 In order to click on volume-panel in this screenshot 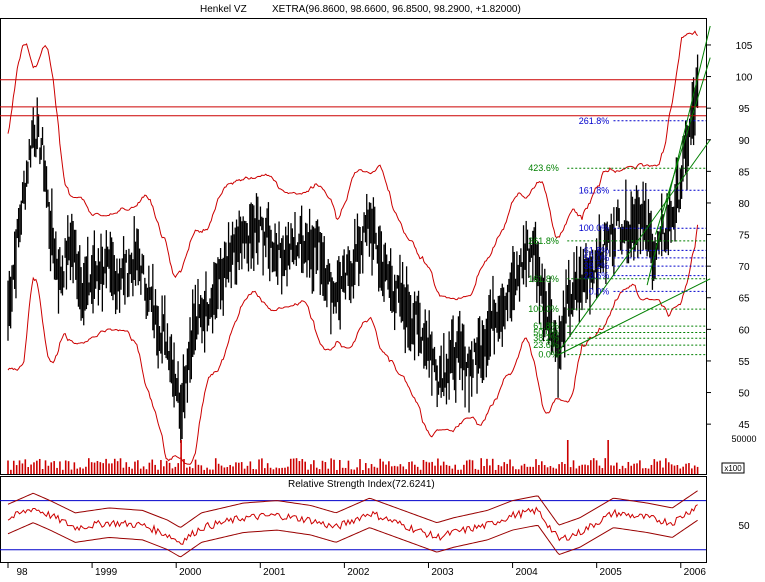, I will do `click(353, 457)`.